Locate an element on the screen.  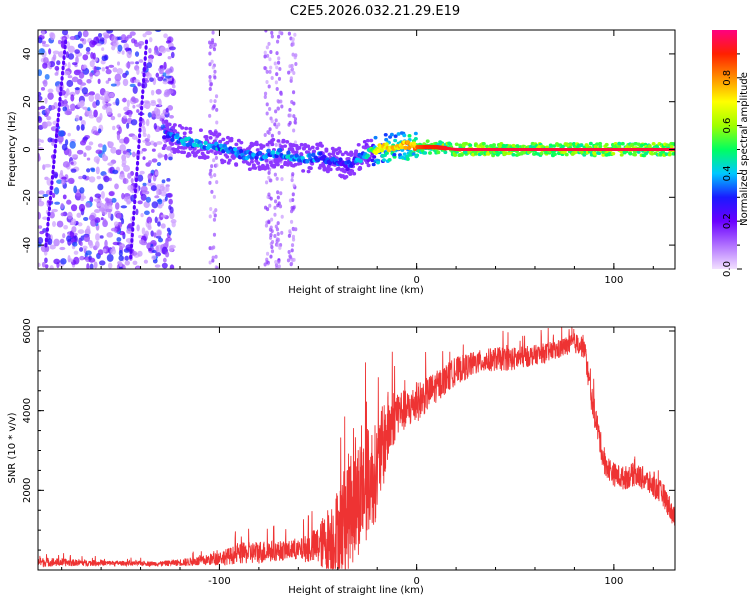
colorbar-ticks: 0.0 0.2 0.4 0.6 0.8 is located at coordinates (732, 165).